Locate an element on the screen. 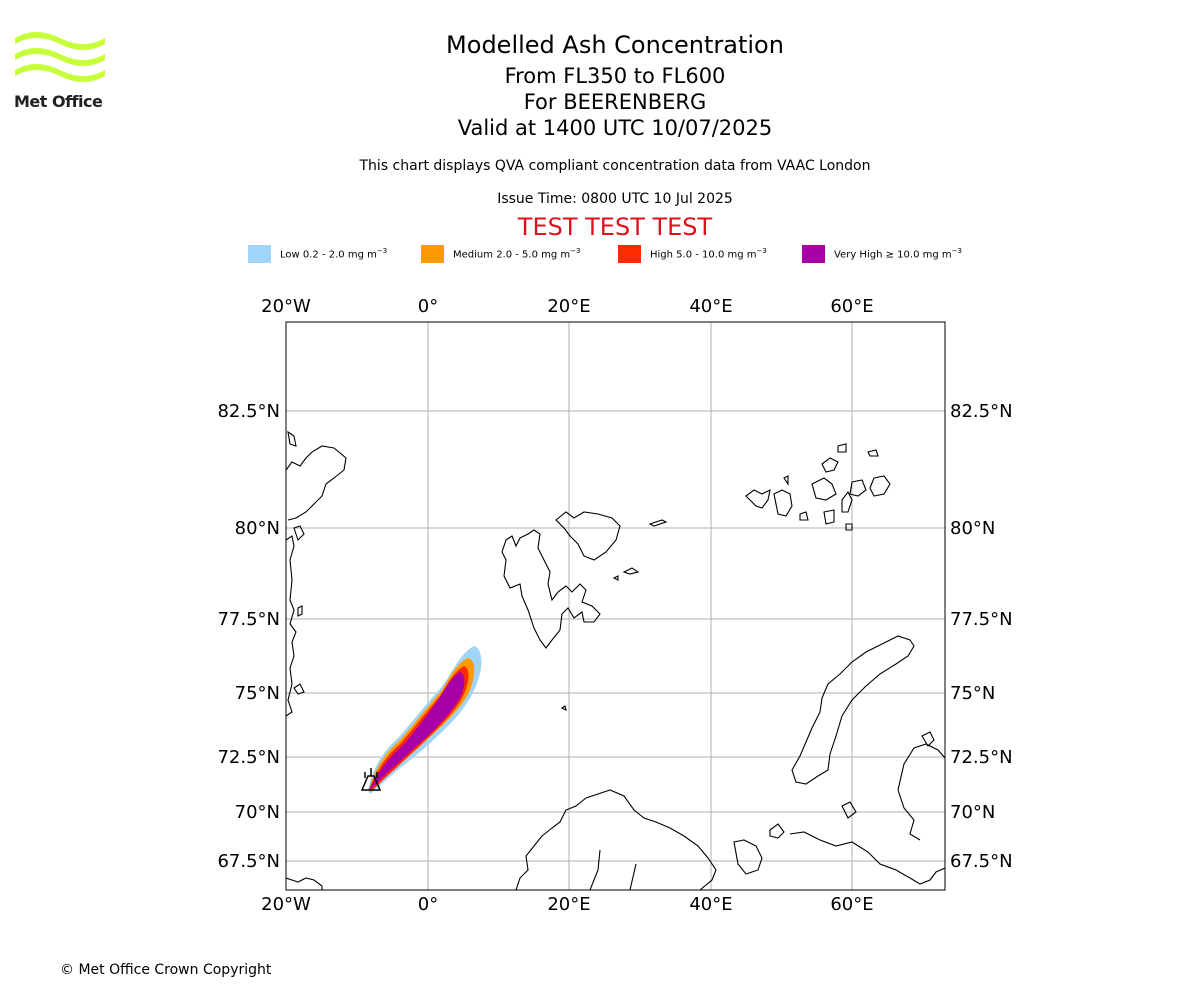  coastline-franz-josef is located at coordinates (758, 499).